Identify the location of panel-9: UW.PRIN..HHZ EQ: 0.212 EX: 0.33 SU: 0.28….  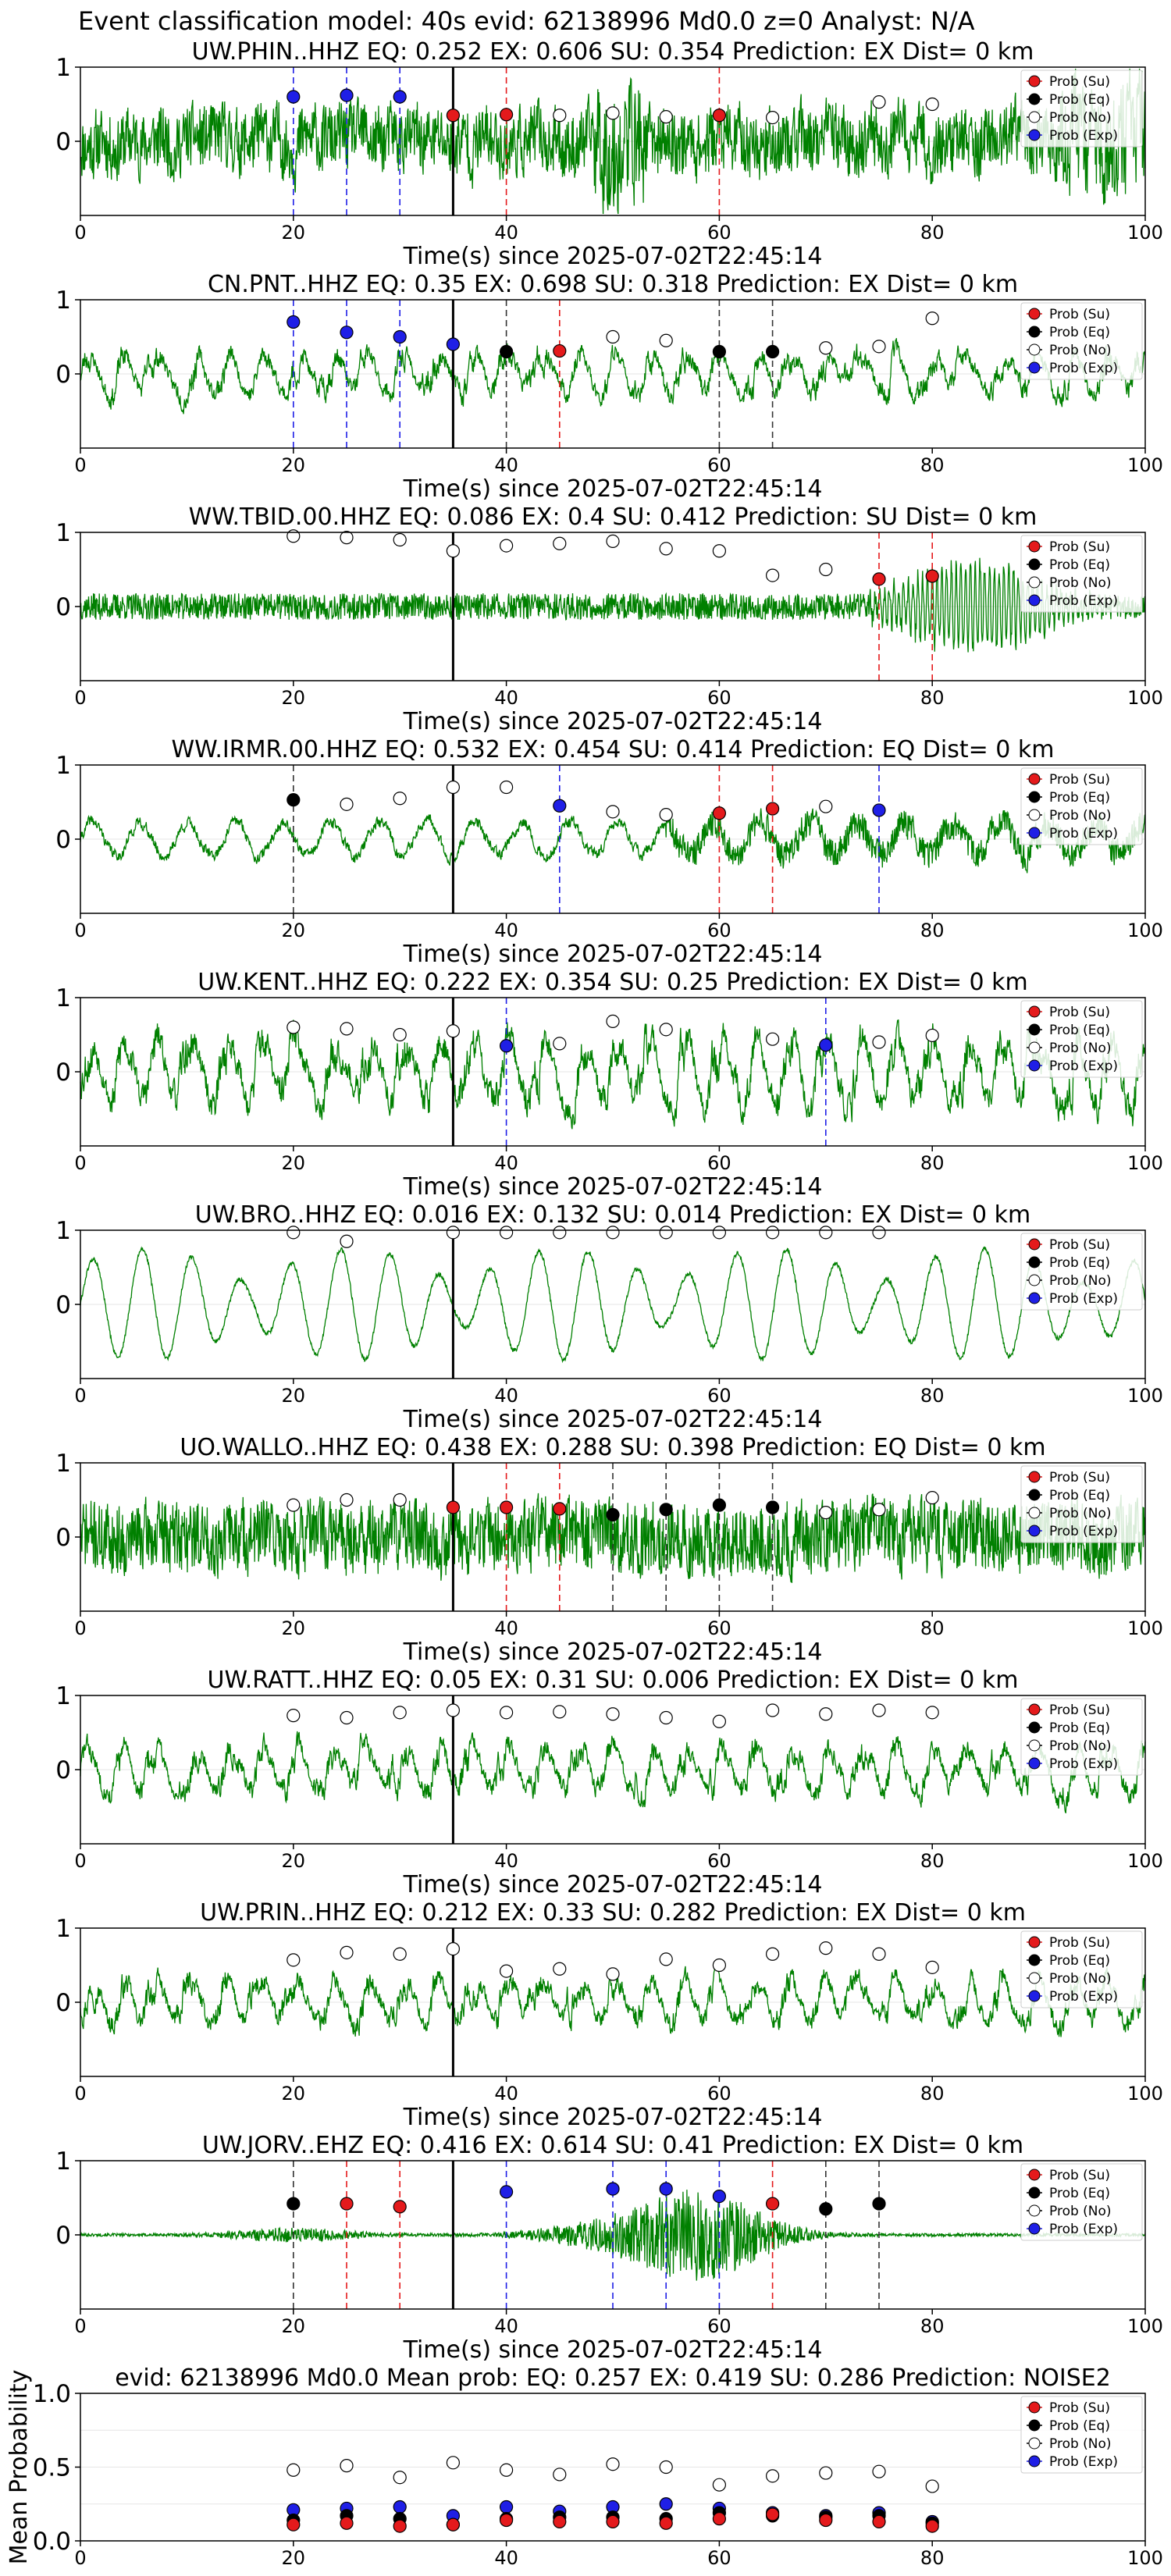
(609, 2015).